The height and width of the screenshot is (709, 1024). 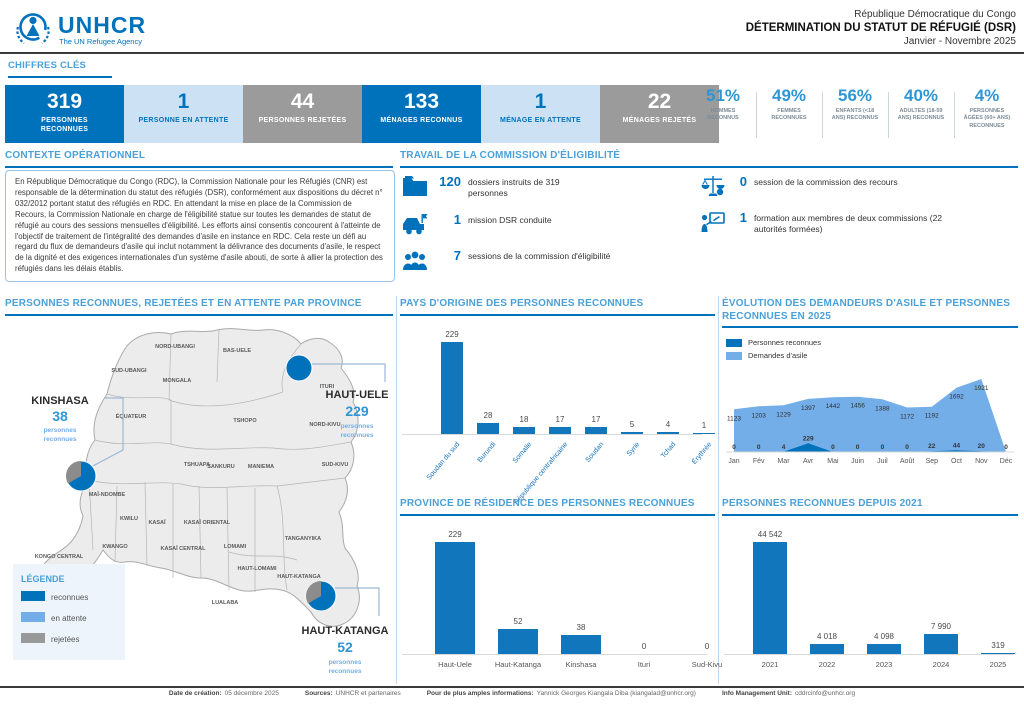 What do you see at coordinates (956, 461) in the screenshot?
I see `chart-label: Oct` at bounding box center [956, 461].